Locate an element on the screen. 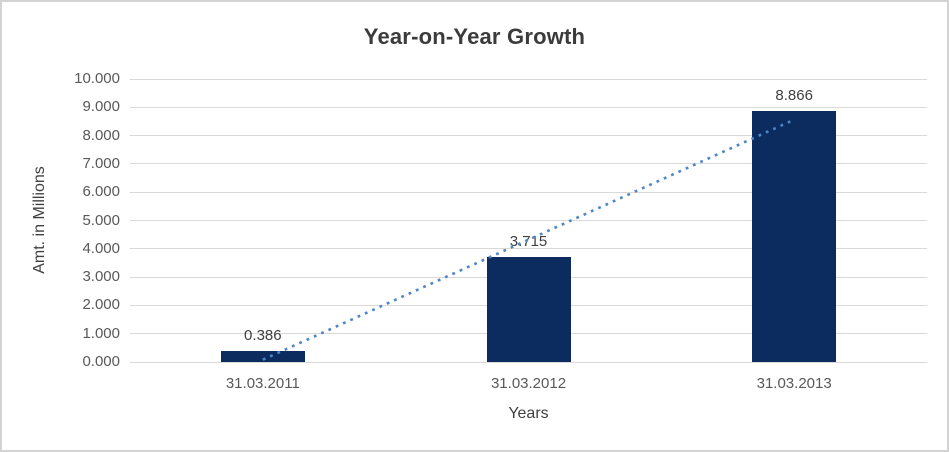 This screenshot has width=949, height=452. gridline-5.000 is located at coordinates (528, 220).